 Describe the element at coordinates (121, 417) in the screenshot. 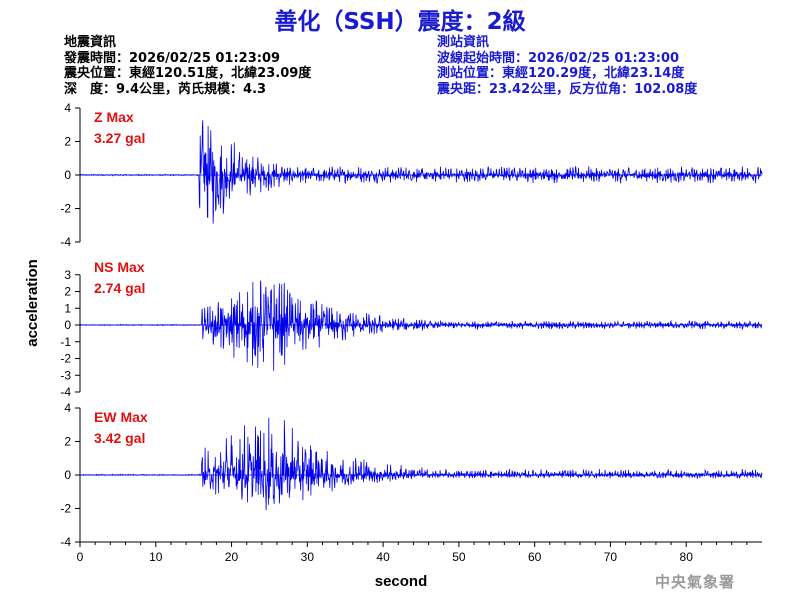

I see `ew-max-label: EW Max` at that location.